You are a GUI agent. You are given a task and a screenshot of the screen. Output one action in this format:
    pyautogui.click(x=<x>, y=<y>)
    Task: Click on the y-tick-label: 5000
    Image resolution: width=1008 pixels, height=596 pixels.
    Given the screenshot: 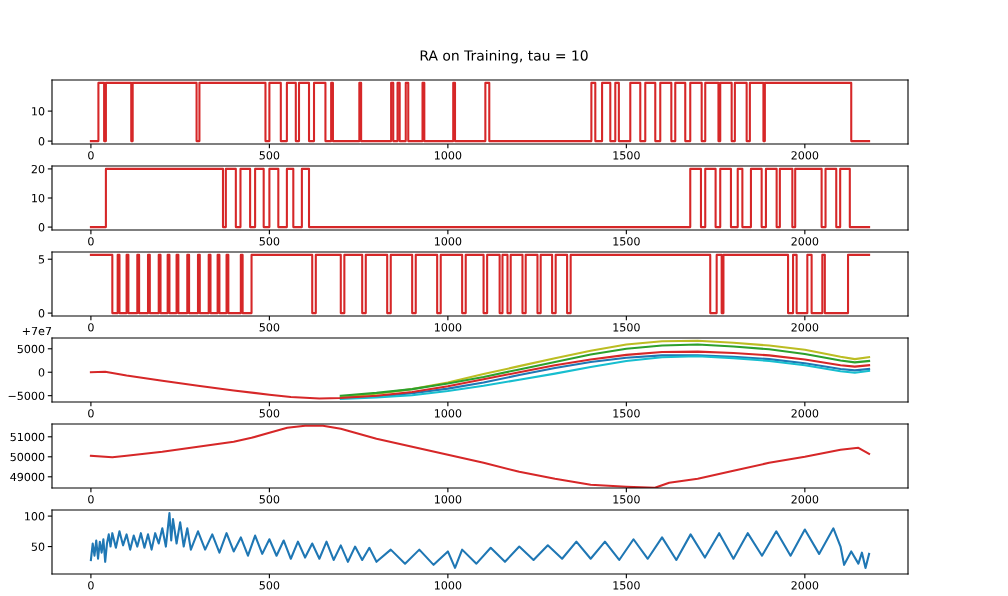 What is the action you would take?
    pyautogui.click(x=31, y=349)
    